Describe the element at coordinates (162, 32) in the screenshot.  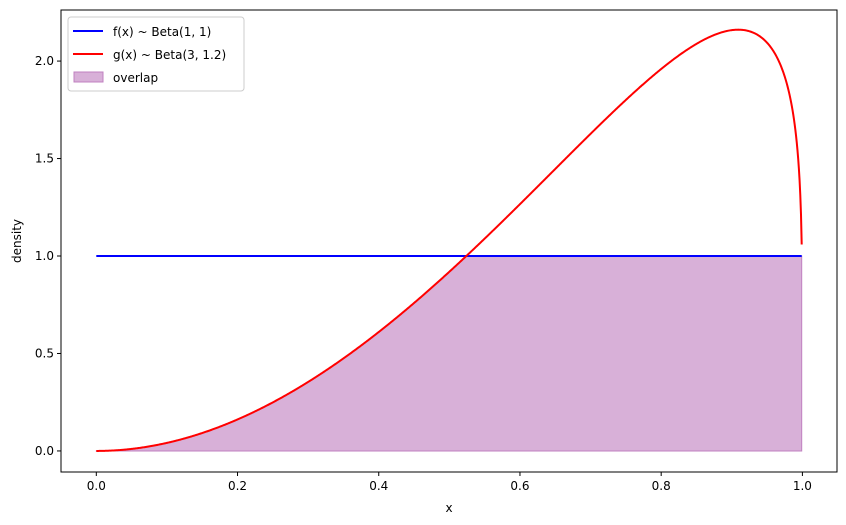
I see `legend-label-f: f(x) ~ Beta(1, 1)` at that location.